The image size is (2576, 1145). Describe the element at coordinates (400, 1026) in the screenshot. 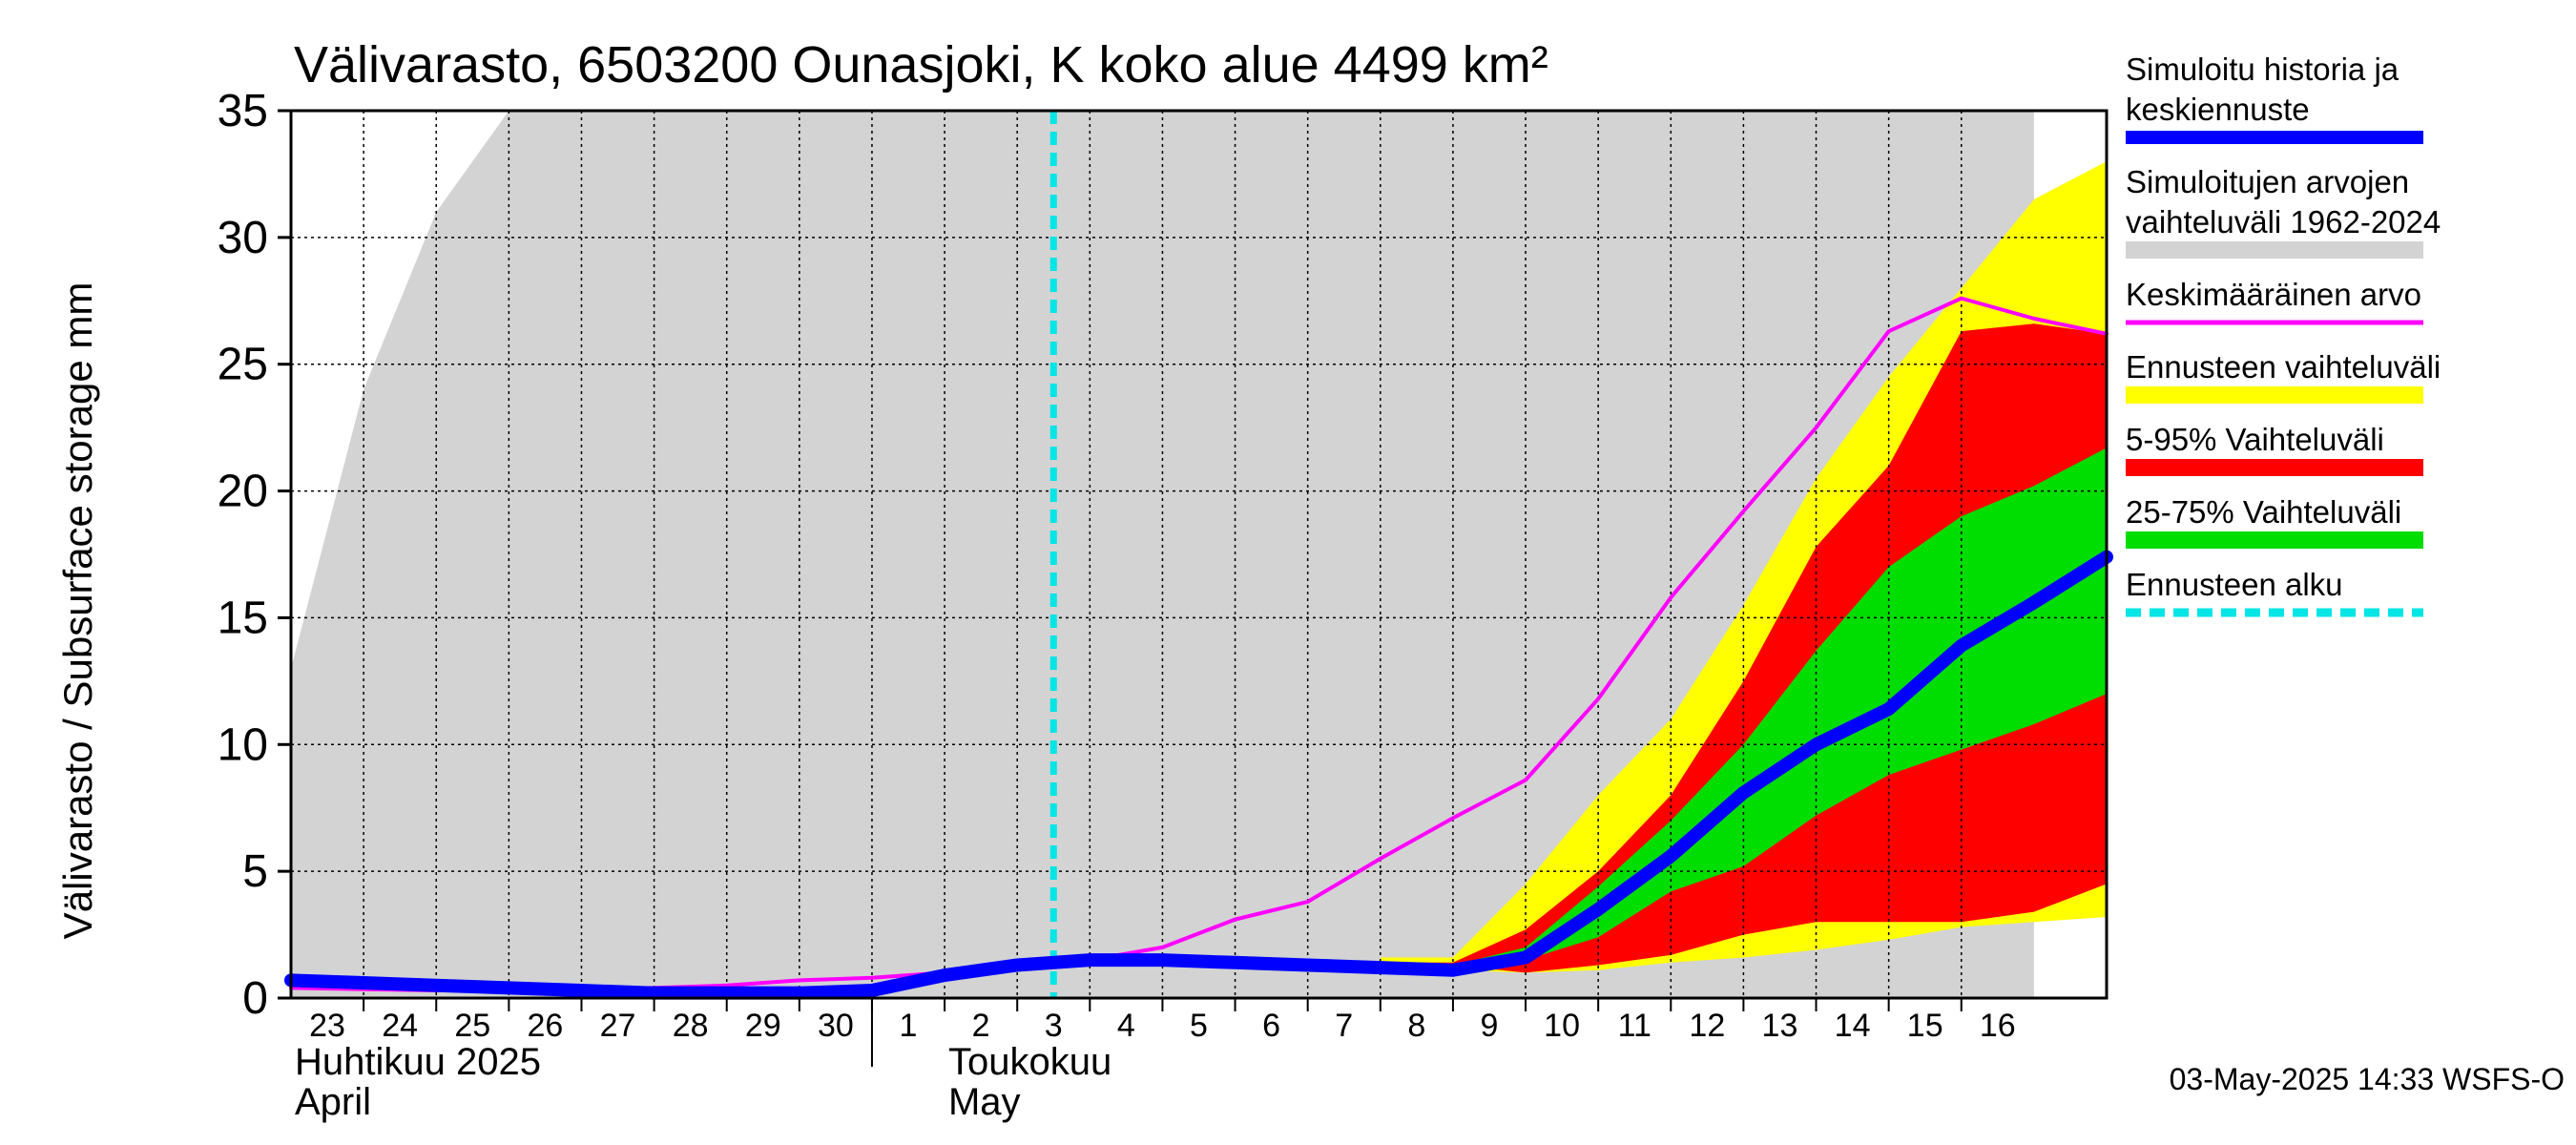

I see `x-tick-label: 24` at that location.